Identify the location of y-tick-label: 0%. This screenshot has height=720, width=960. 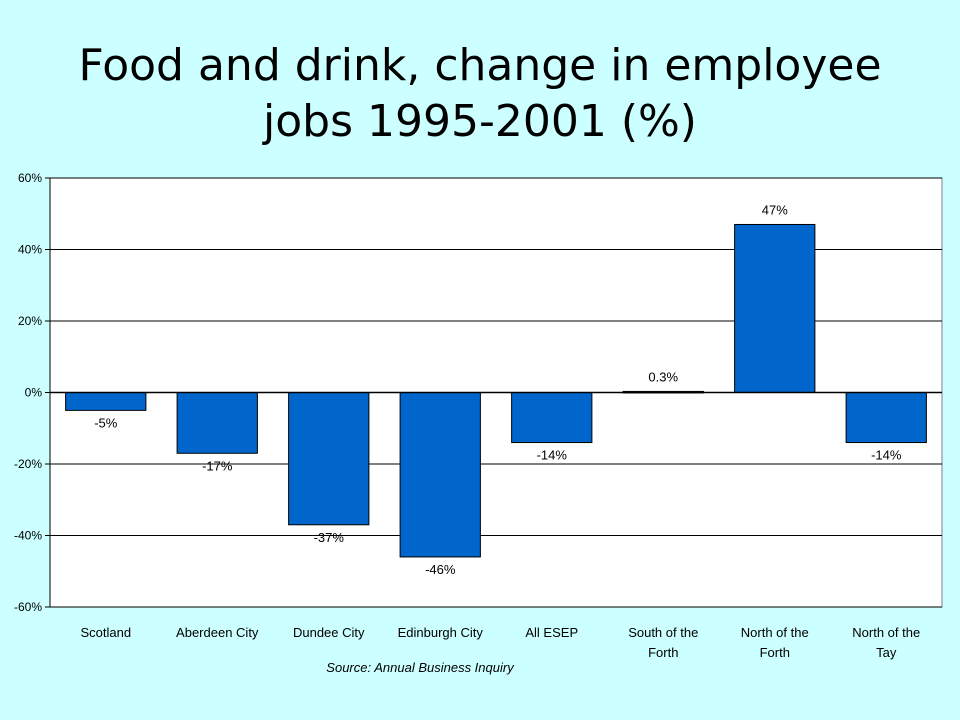
(34, 393).